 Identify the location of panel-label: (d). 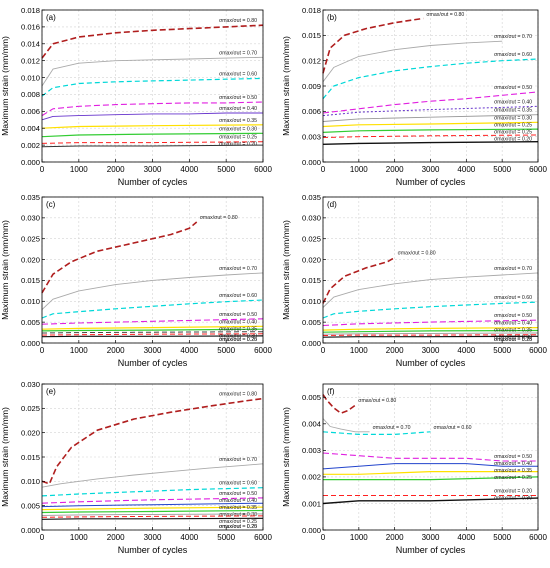
(332, 204).